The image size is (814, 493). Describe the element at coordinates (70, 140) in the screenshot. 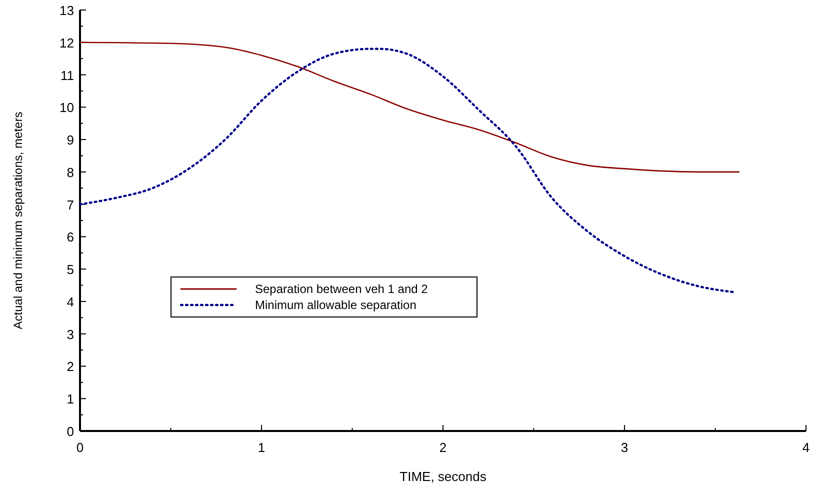

I see `y-tick-label: 9` at that location.